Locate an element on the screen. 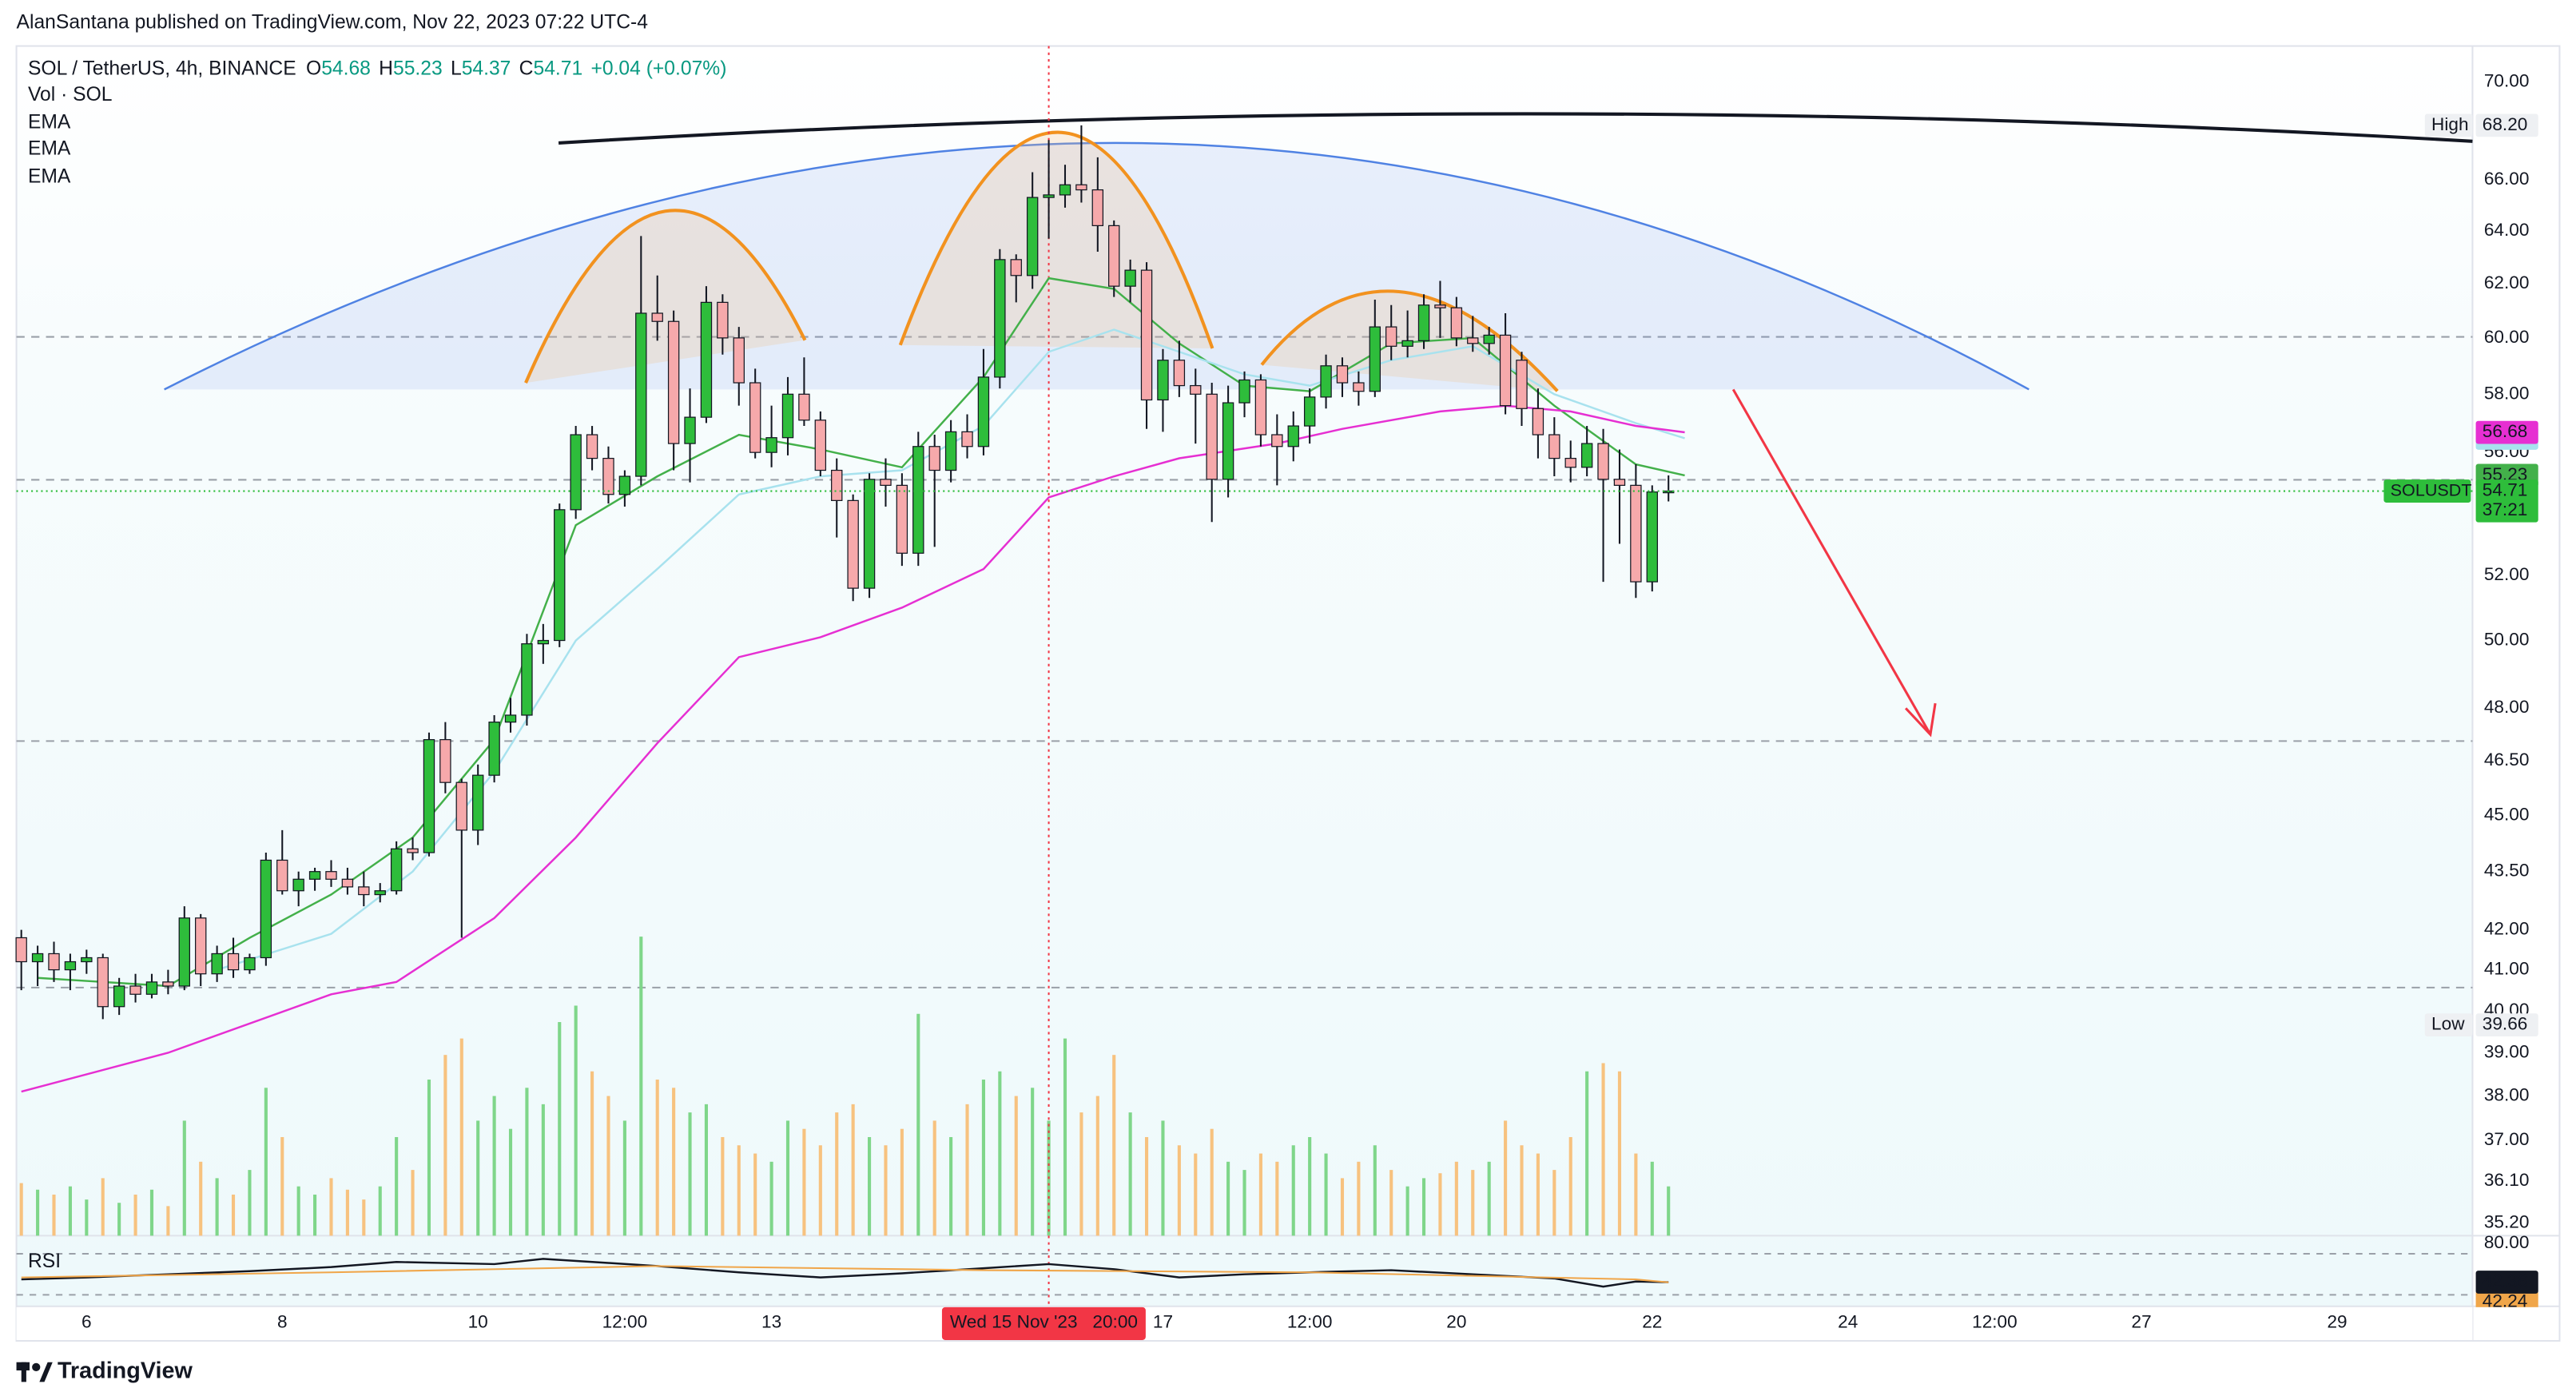  brand: TradingView is located at coordinates (125, 1371).